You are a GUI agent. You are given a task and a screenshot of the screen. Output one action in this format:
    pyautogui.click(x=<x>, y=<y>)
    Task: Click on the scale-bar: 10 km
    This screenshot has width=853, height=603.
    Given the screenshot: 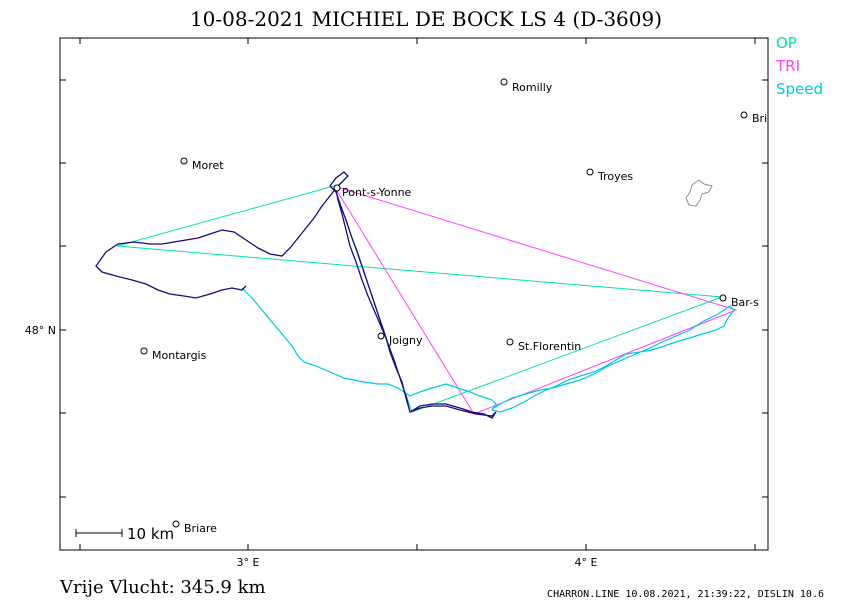 What is the action you would take?
    pyautogui.click(x=124, y=534)
    